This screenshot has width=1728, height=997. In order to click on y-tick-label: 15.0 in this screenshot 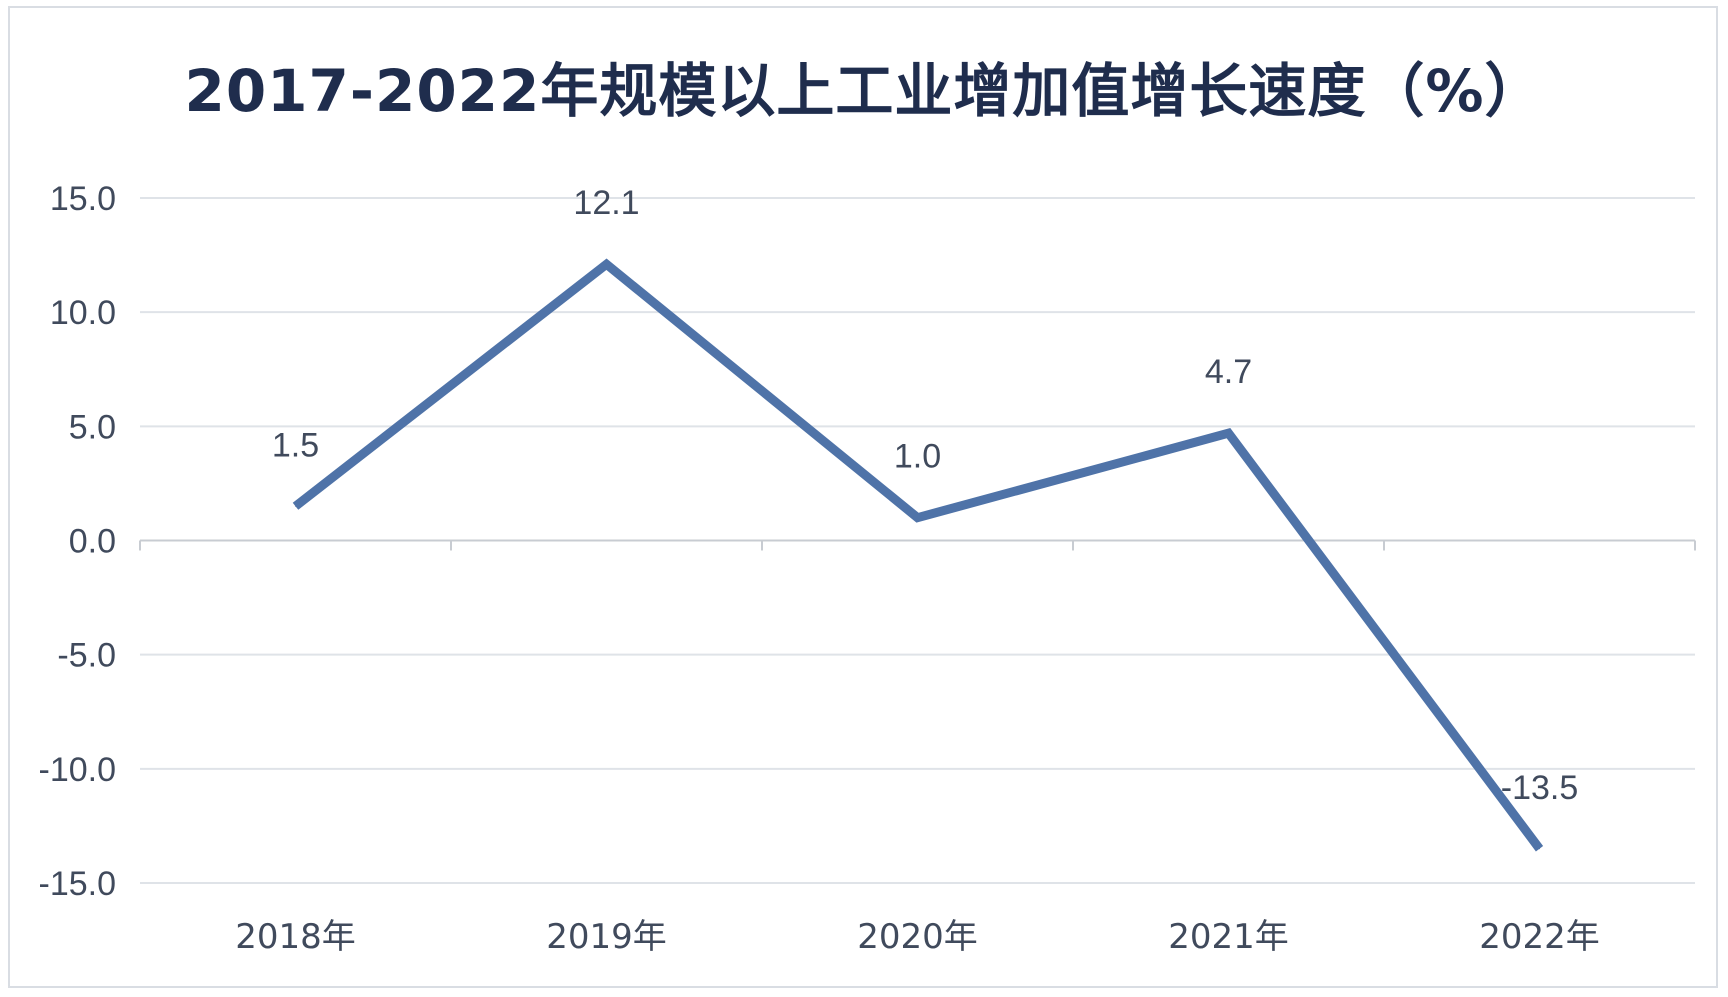, I will do `click(83, 199)`.